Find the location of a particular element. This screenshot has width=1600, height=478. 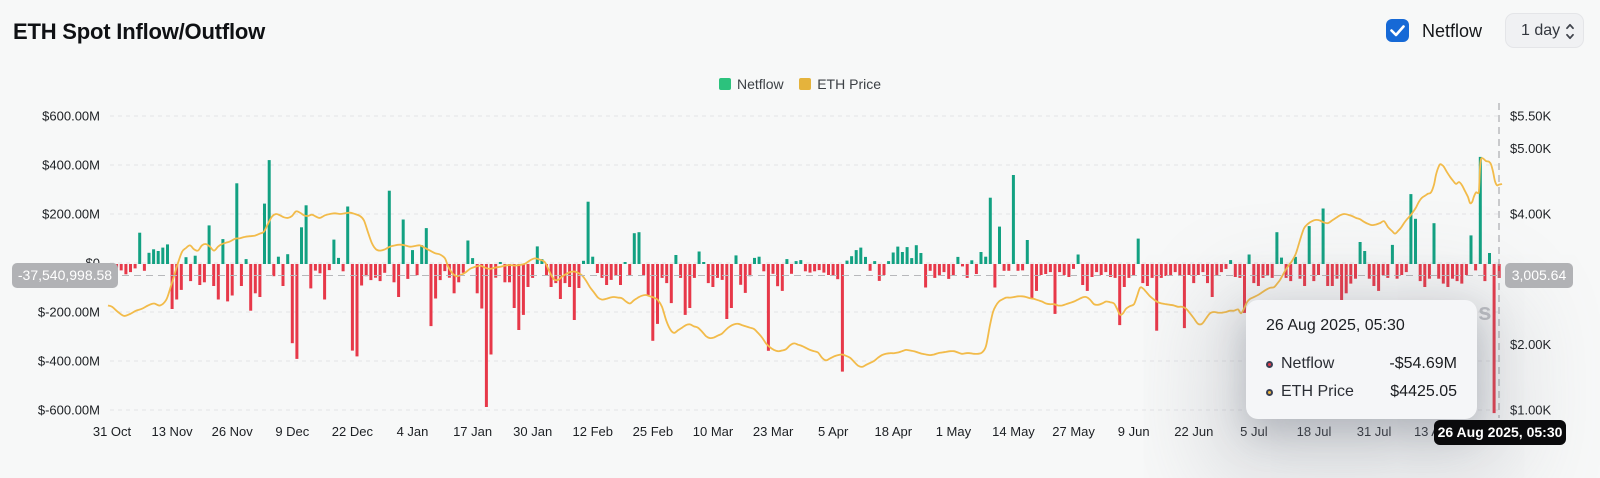

svg-text: 9 Jun is located at coordinates (1134, 431).